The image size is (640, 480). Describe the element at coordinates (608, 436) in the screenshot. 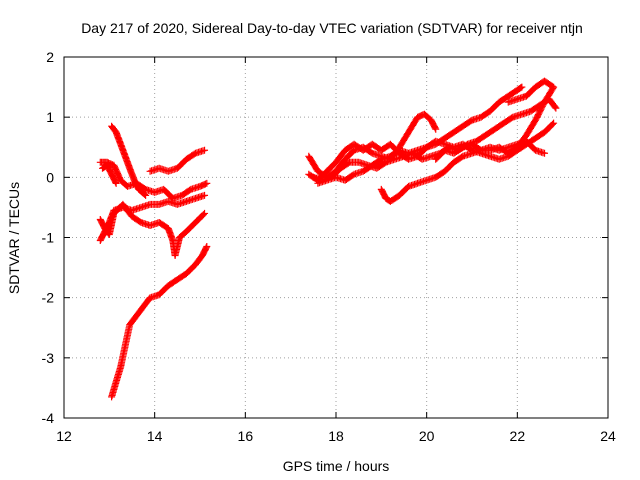

I see `x-tick-label: 24` at that location.